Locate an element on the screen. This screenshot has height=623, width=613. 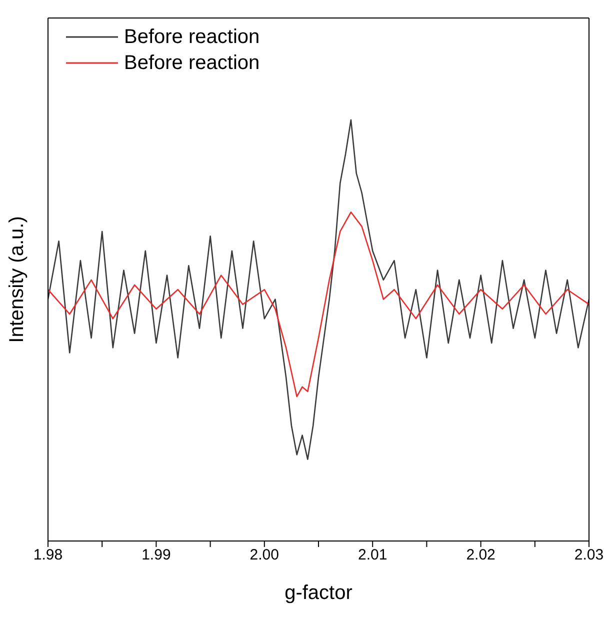
x-tick-label: 2.01 is located at coordinates (373, 555).